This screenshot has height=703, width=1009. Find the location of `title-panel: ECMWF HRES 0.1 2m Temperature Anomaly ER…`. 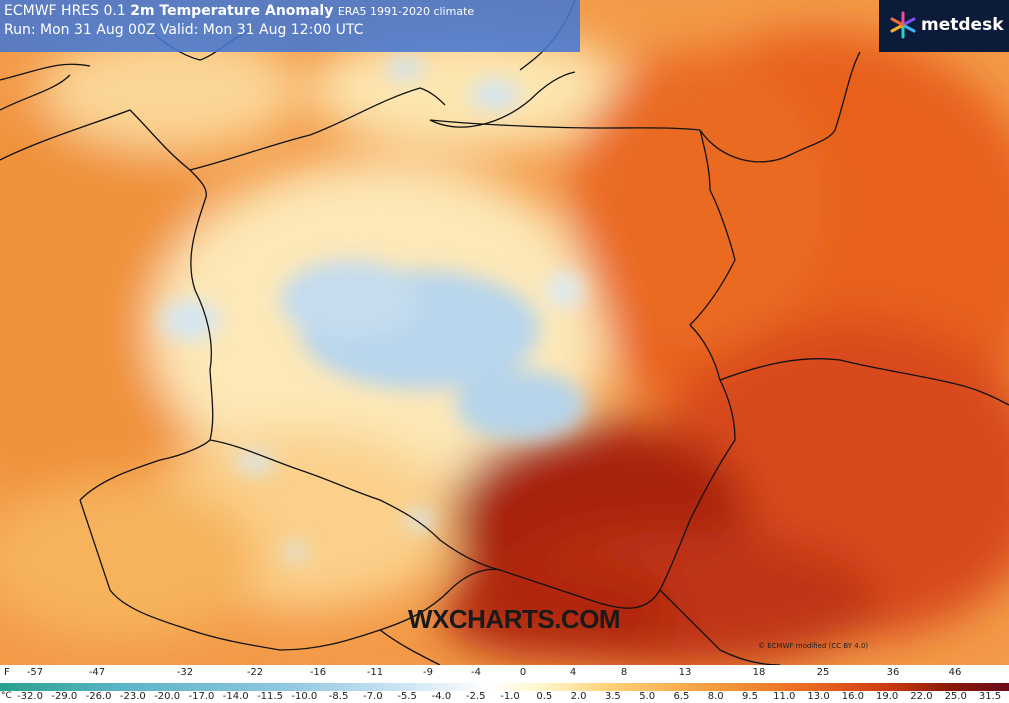

title-panel: ECMWF HRES 0.1 2m Temperature Anomaly ER… is located at coordinates (290, 26).